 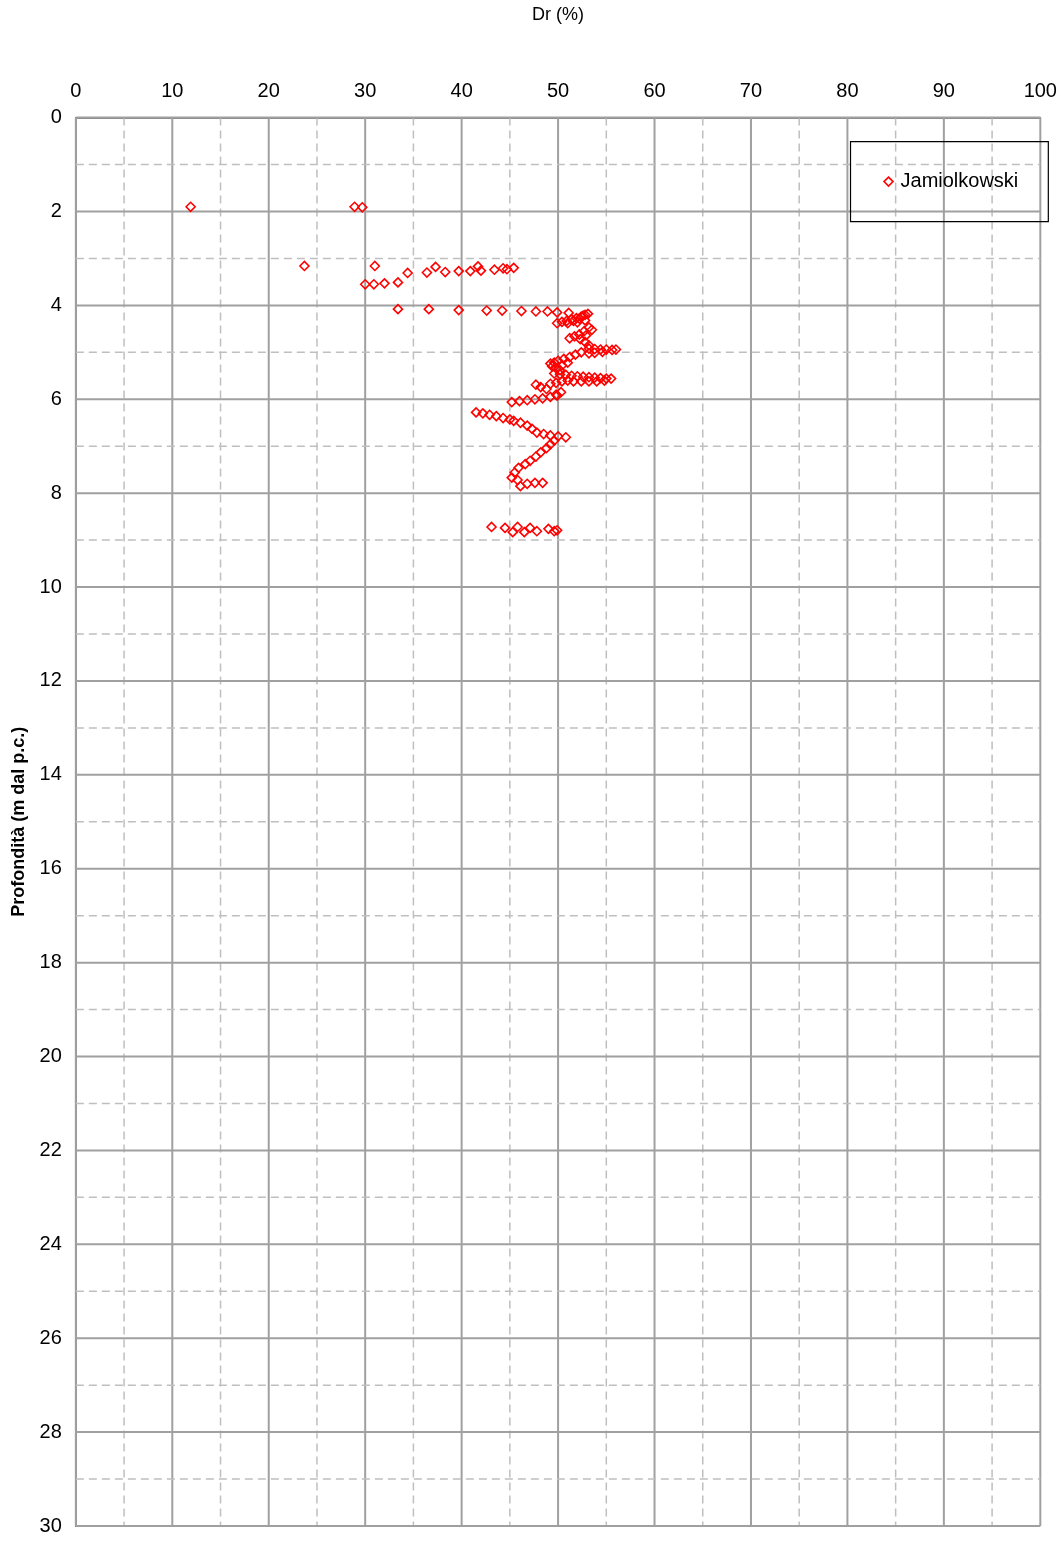 What do you see at coordinates (558, 13) in the screenshot?
I see `x-axis-title: Dr (%)` at bounding box center [558, 13].